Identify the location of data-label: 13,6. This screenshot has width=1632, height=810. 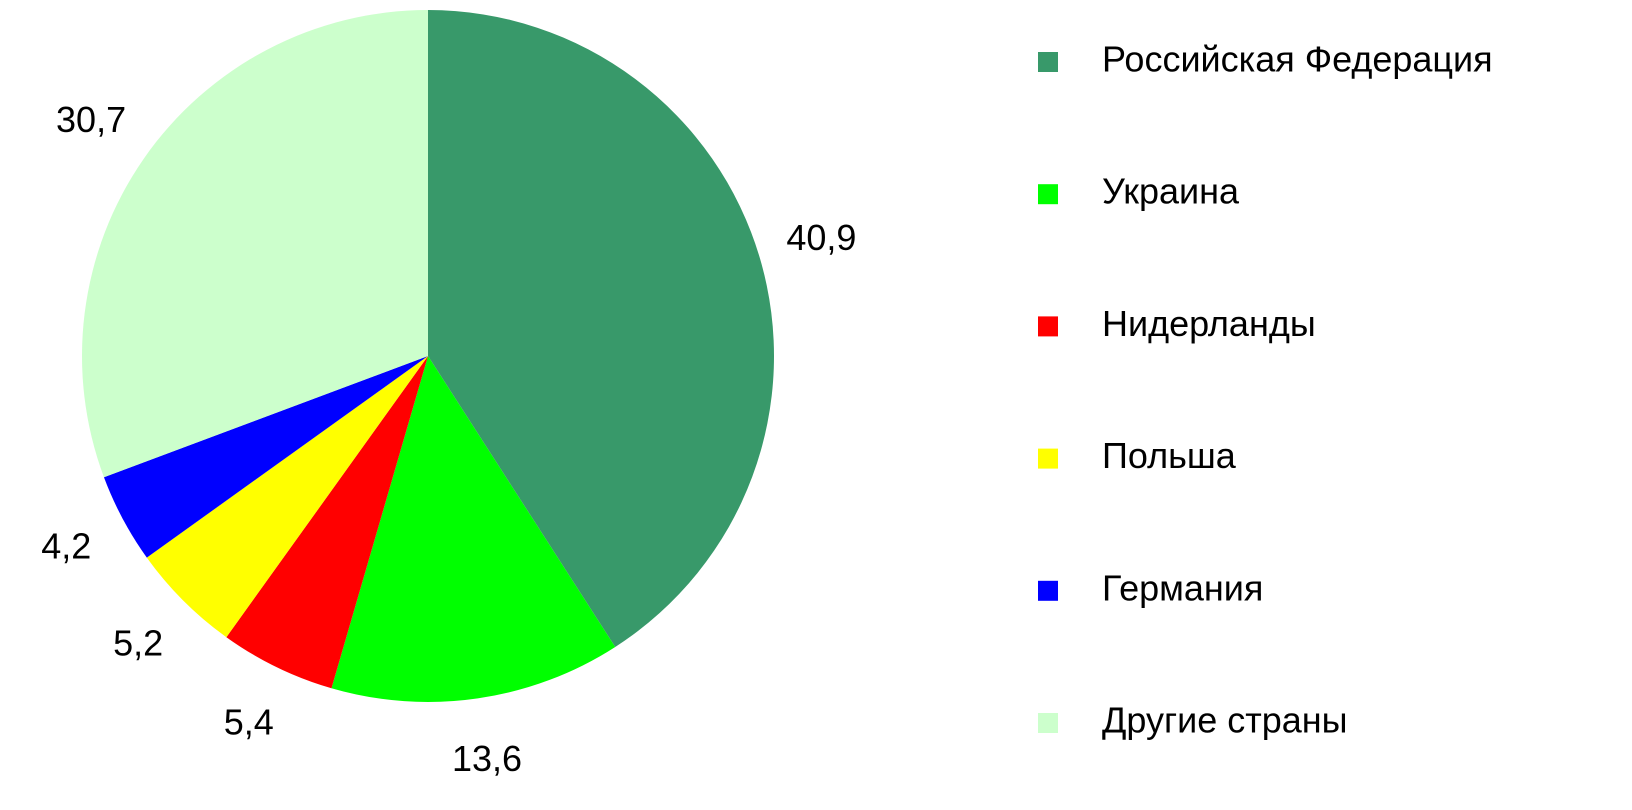
(487, 758).